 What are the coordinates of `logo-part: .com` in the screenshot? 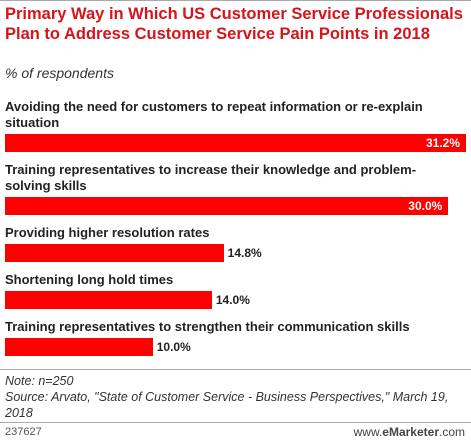 It's located at (451, 432).